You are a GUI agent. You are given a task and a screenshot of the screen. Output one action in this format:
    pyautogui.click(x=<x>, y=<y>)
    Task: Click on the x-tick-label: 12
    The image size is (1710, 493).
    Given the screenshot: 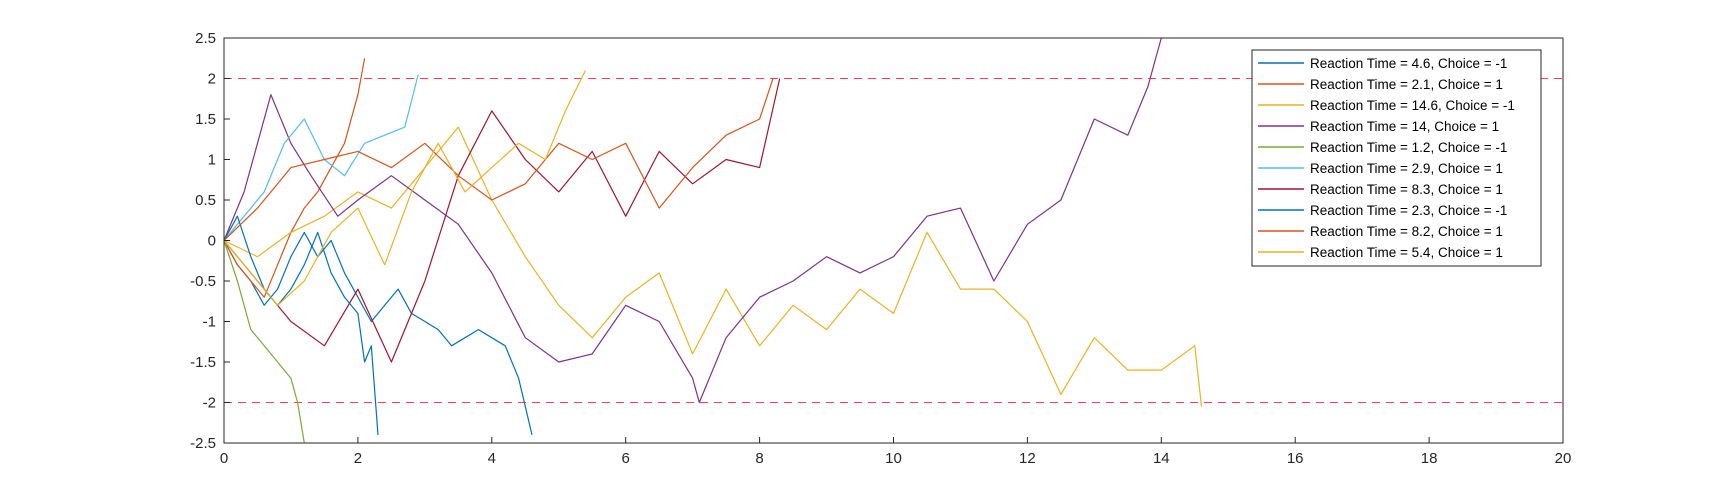 What is the action you would take?
    pyautogui.click(x=1027, y=458)
    